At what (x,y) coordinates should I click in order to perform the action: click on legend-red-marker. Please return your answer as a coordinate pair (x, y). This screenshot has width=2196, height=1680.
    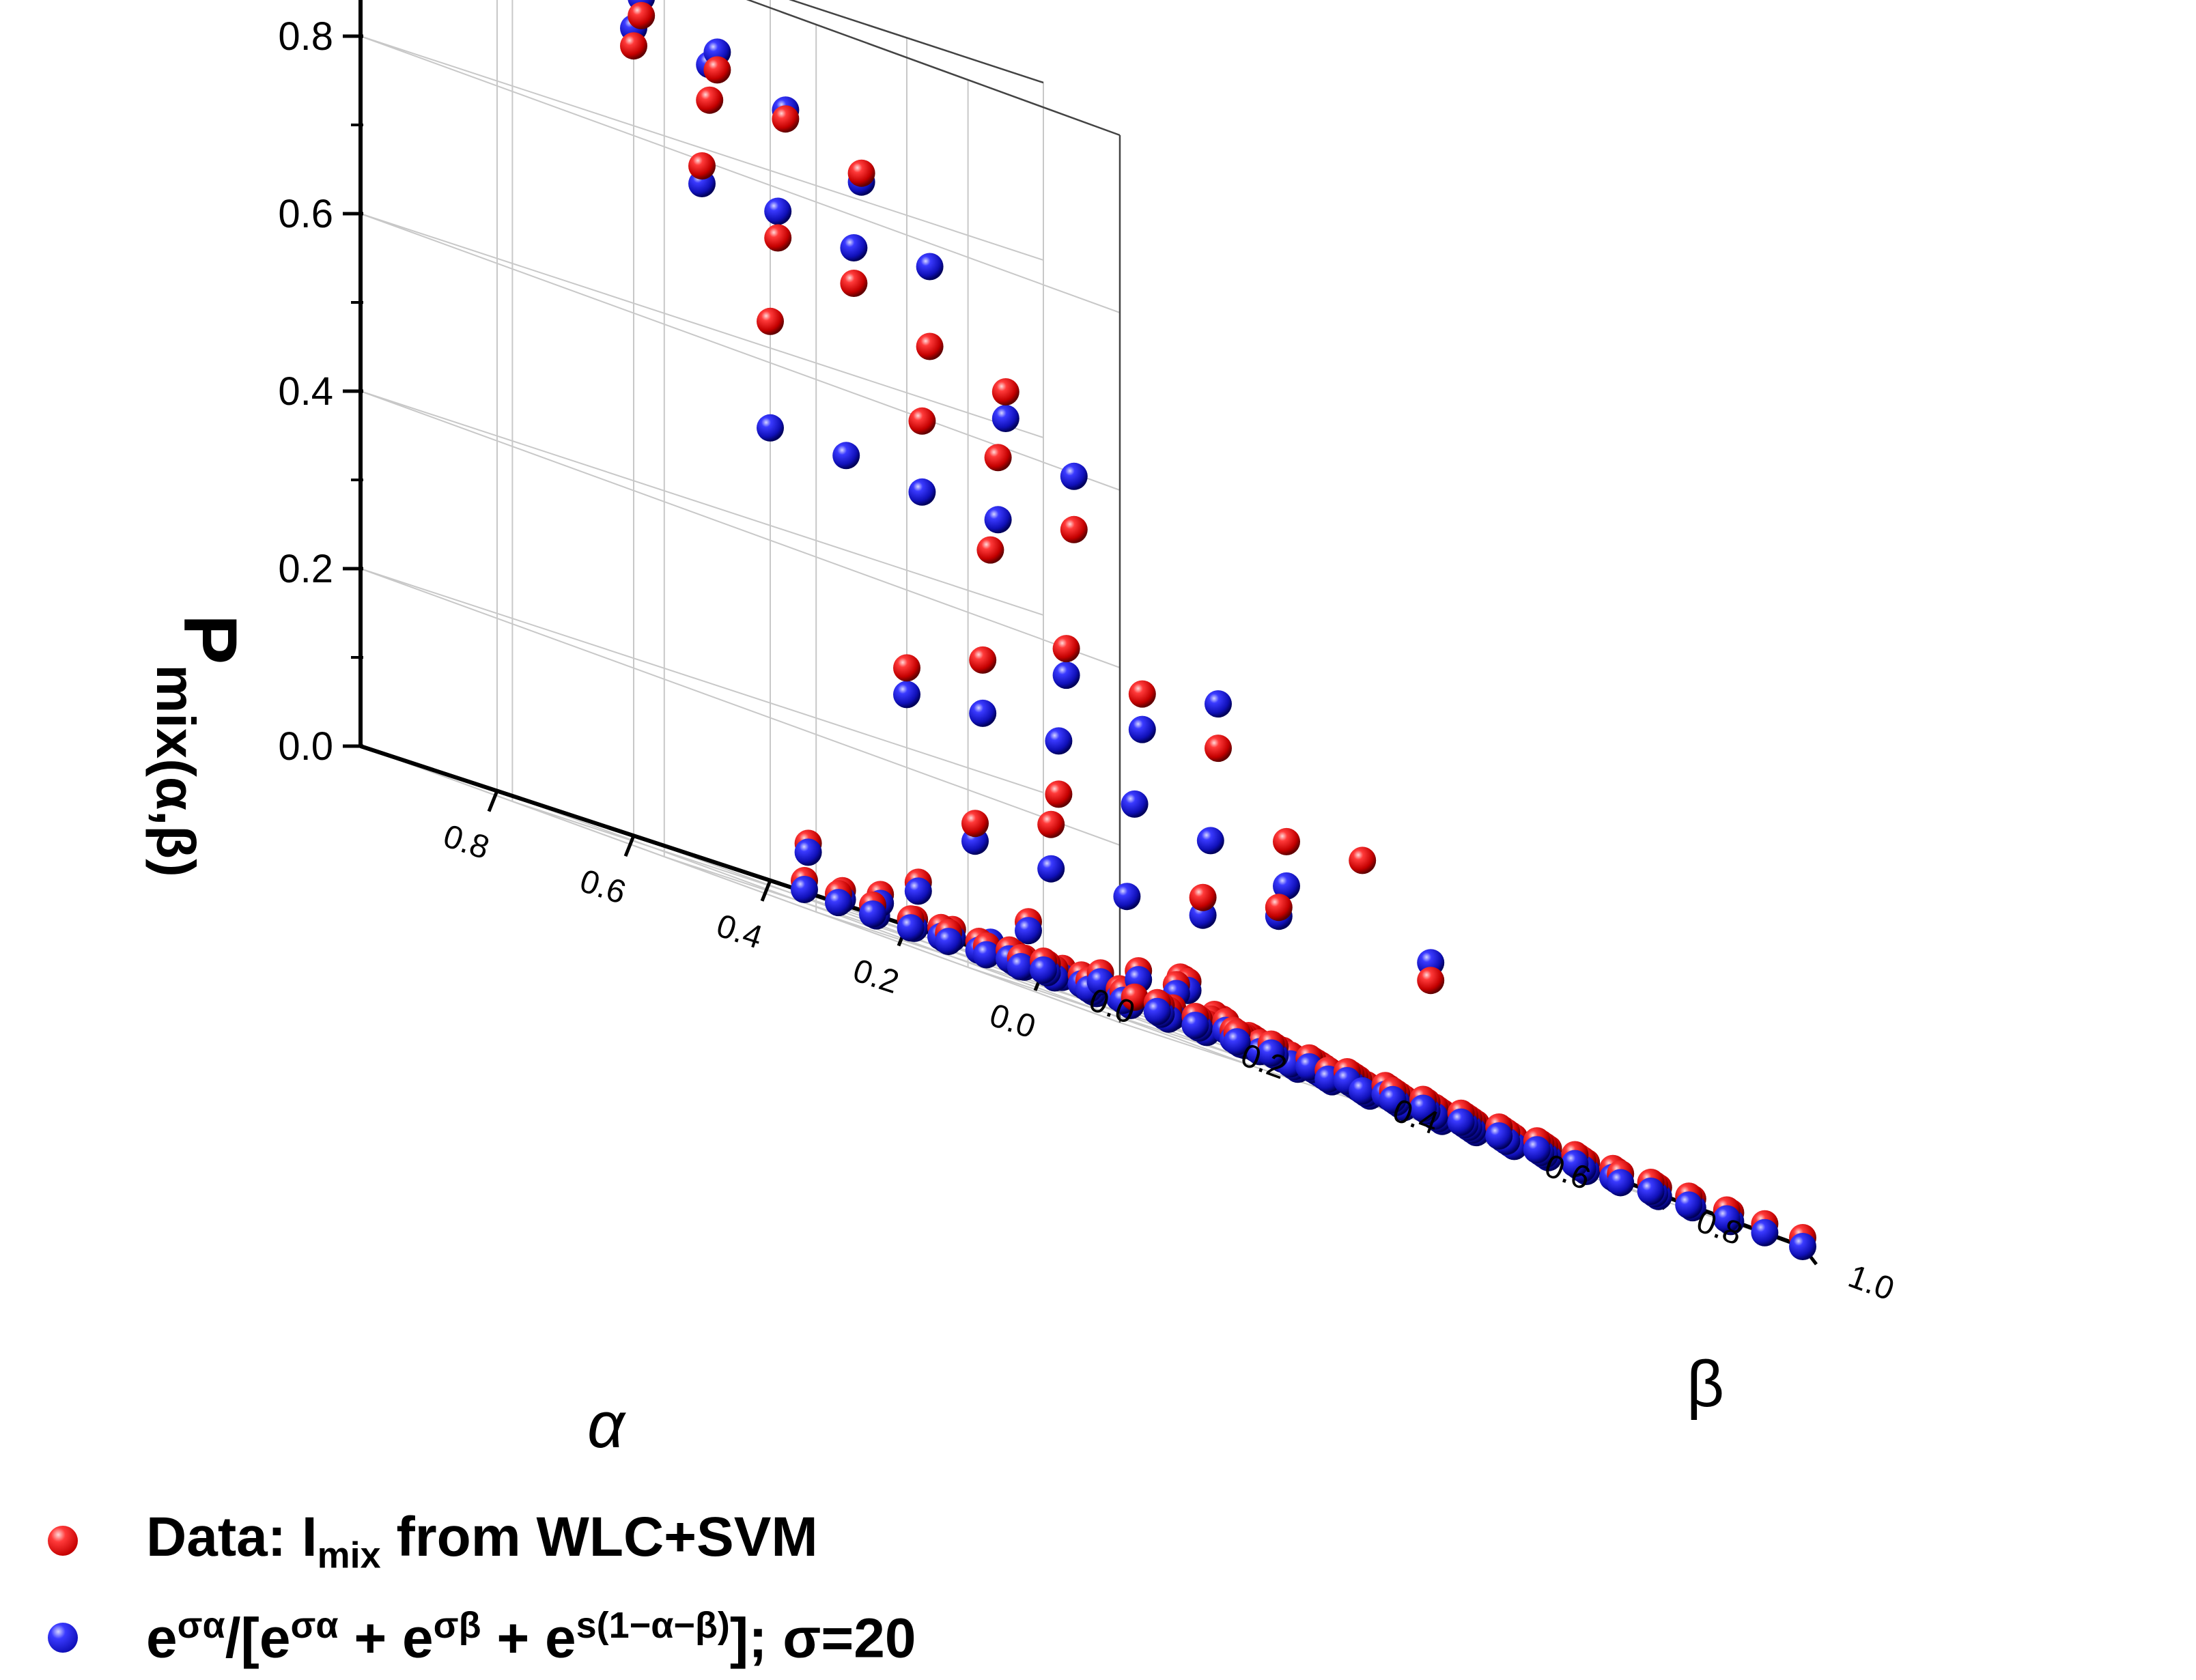
    Looking at the image, I should click on (63, 1541).